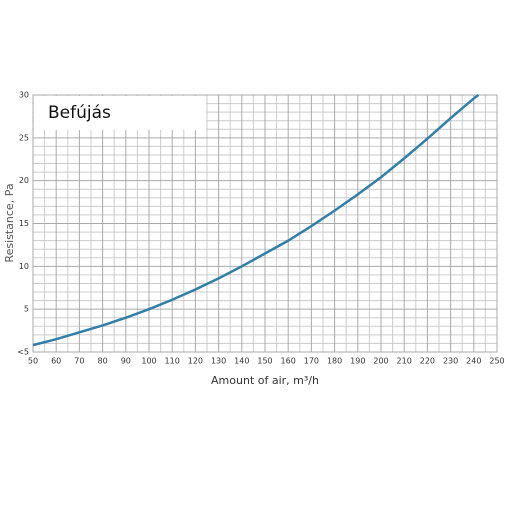  Describe the element at coordinates (126, 361) in the screenshot. I see `x-tick-label: 90` at that location.